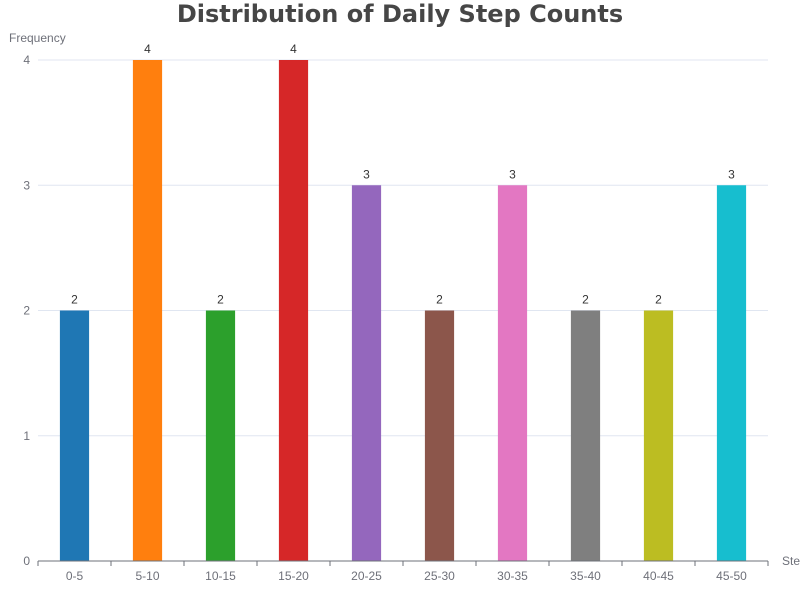 The height and width of the screenshot is (600, 800). Describe the element at coordinates (75, 576) in the screenshot. I see `x-tick-label: 0-5` at that location.